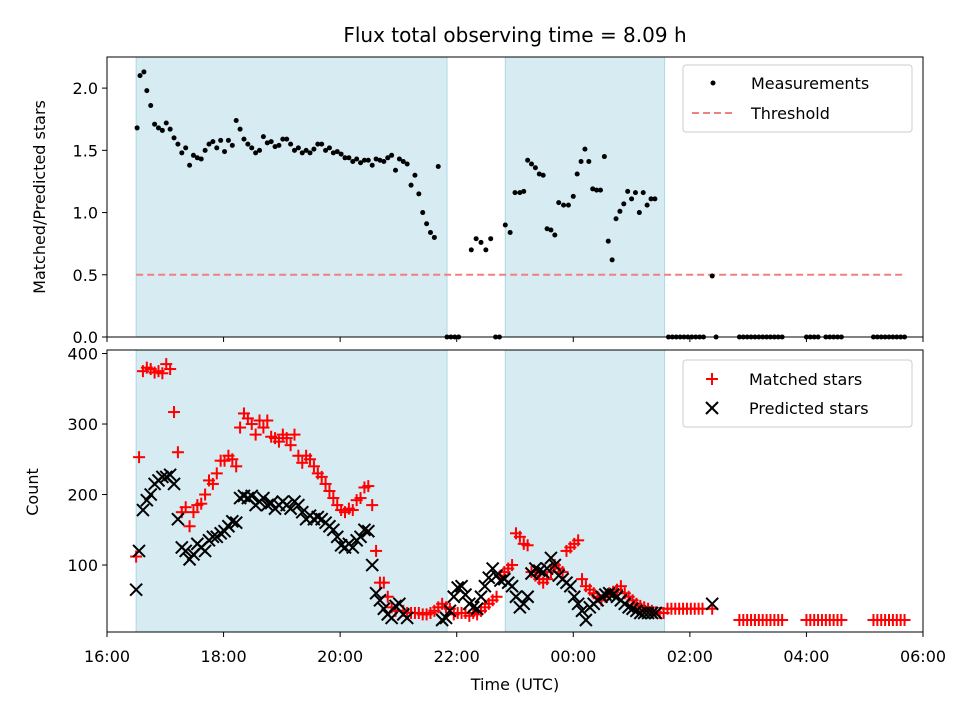  I want to click on measurements-legend-label: Measurements, so click(810, 83).